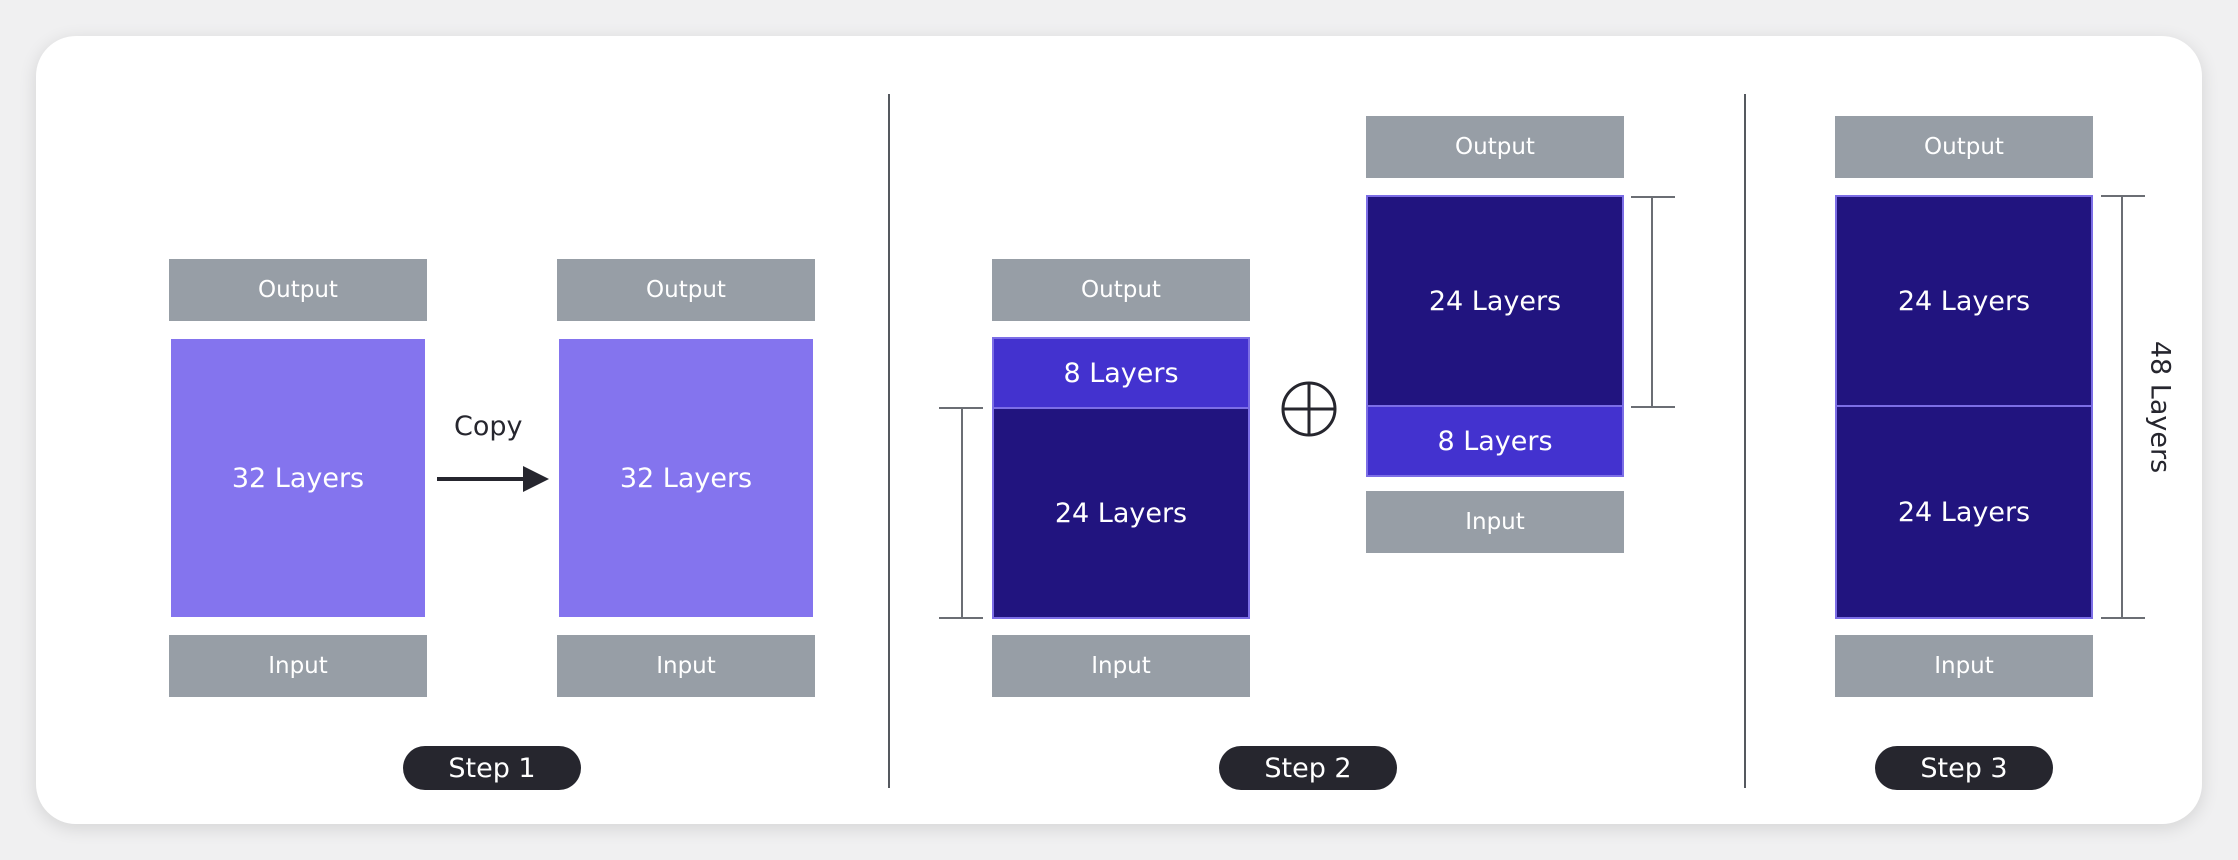  I want to click on step1-model-a-input: Input, so click(298, 666).